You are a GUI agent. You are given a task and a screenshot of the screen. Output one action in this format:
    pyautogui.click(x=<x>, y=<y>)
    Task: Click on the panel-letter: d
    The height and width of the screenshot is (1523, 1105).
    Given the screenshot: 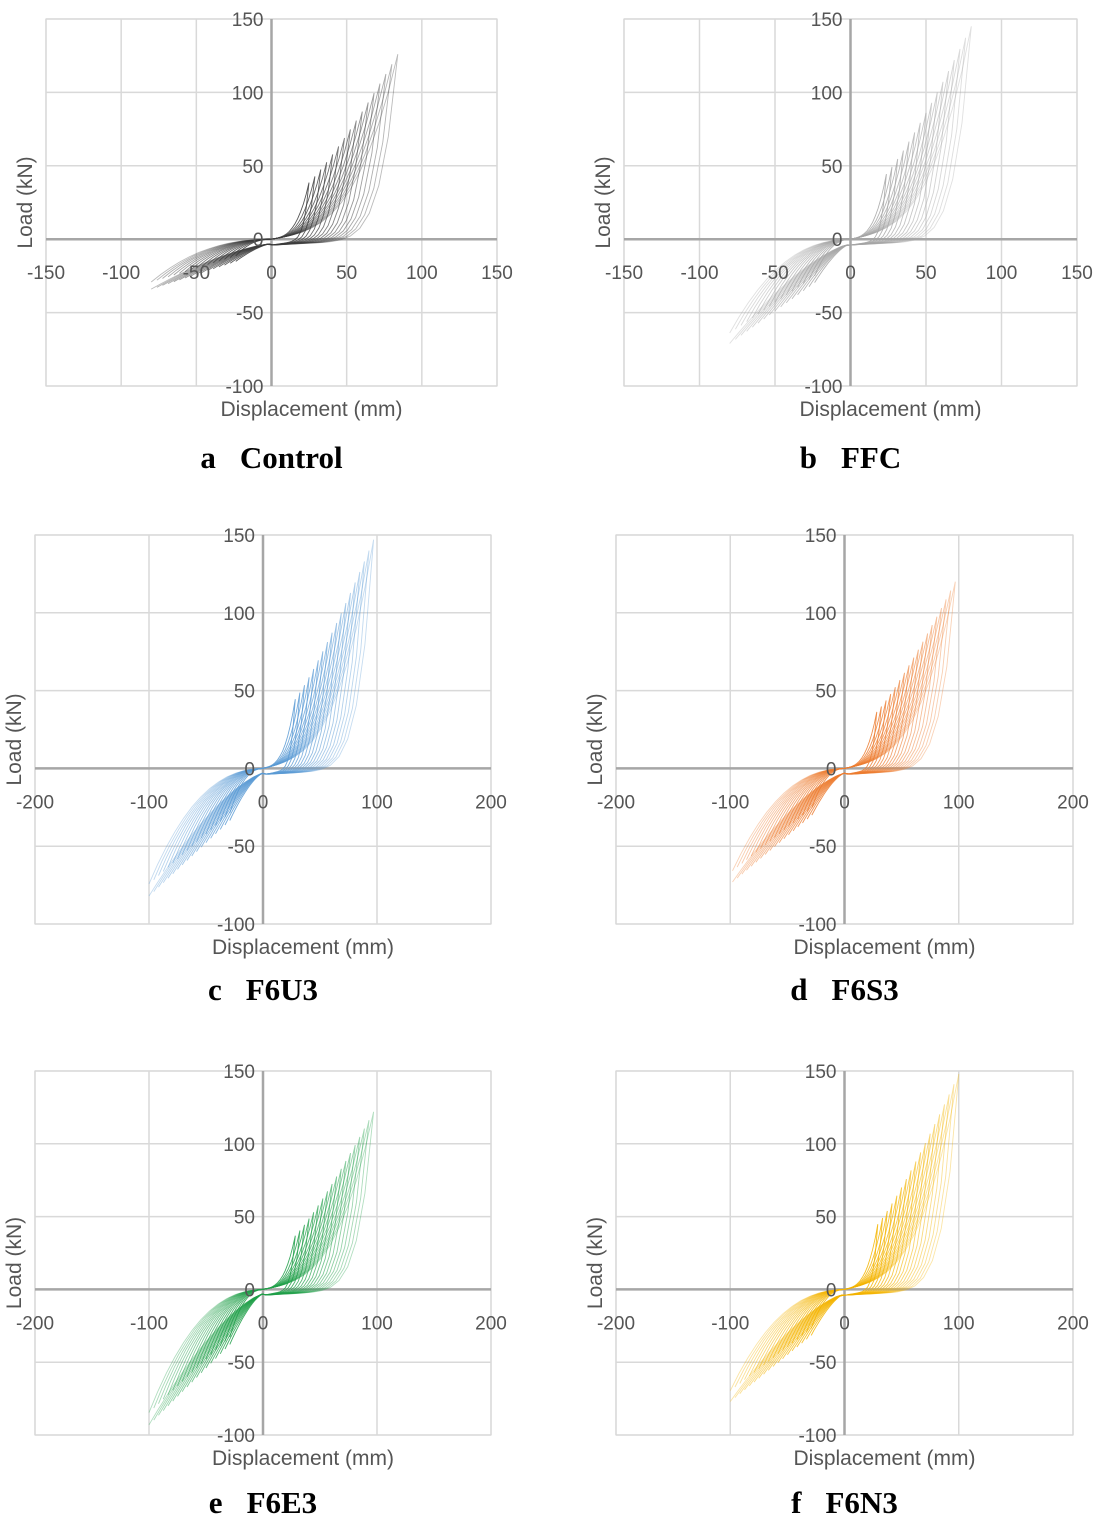 What is the action you would take?
    pyautogui.click(x=798, y=989)
    